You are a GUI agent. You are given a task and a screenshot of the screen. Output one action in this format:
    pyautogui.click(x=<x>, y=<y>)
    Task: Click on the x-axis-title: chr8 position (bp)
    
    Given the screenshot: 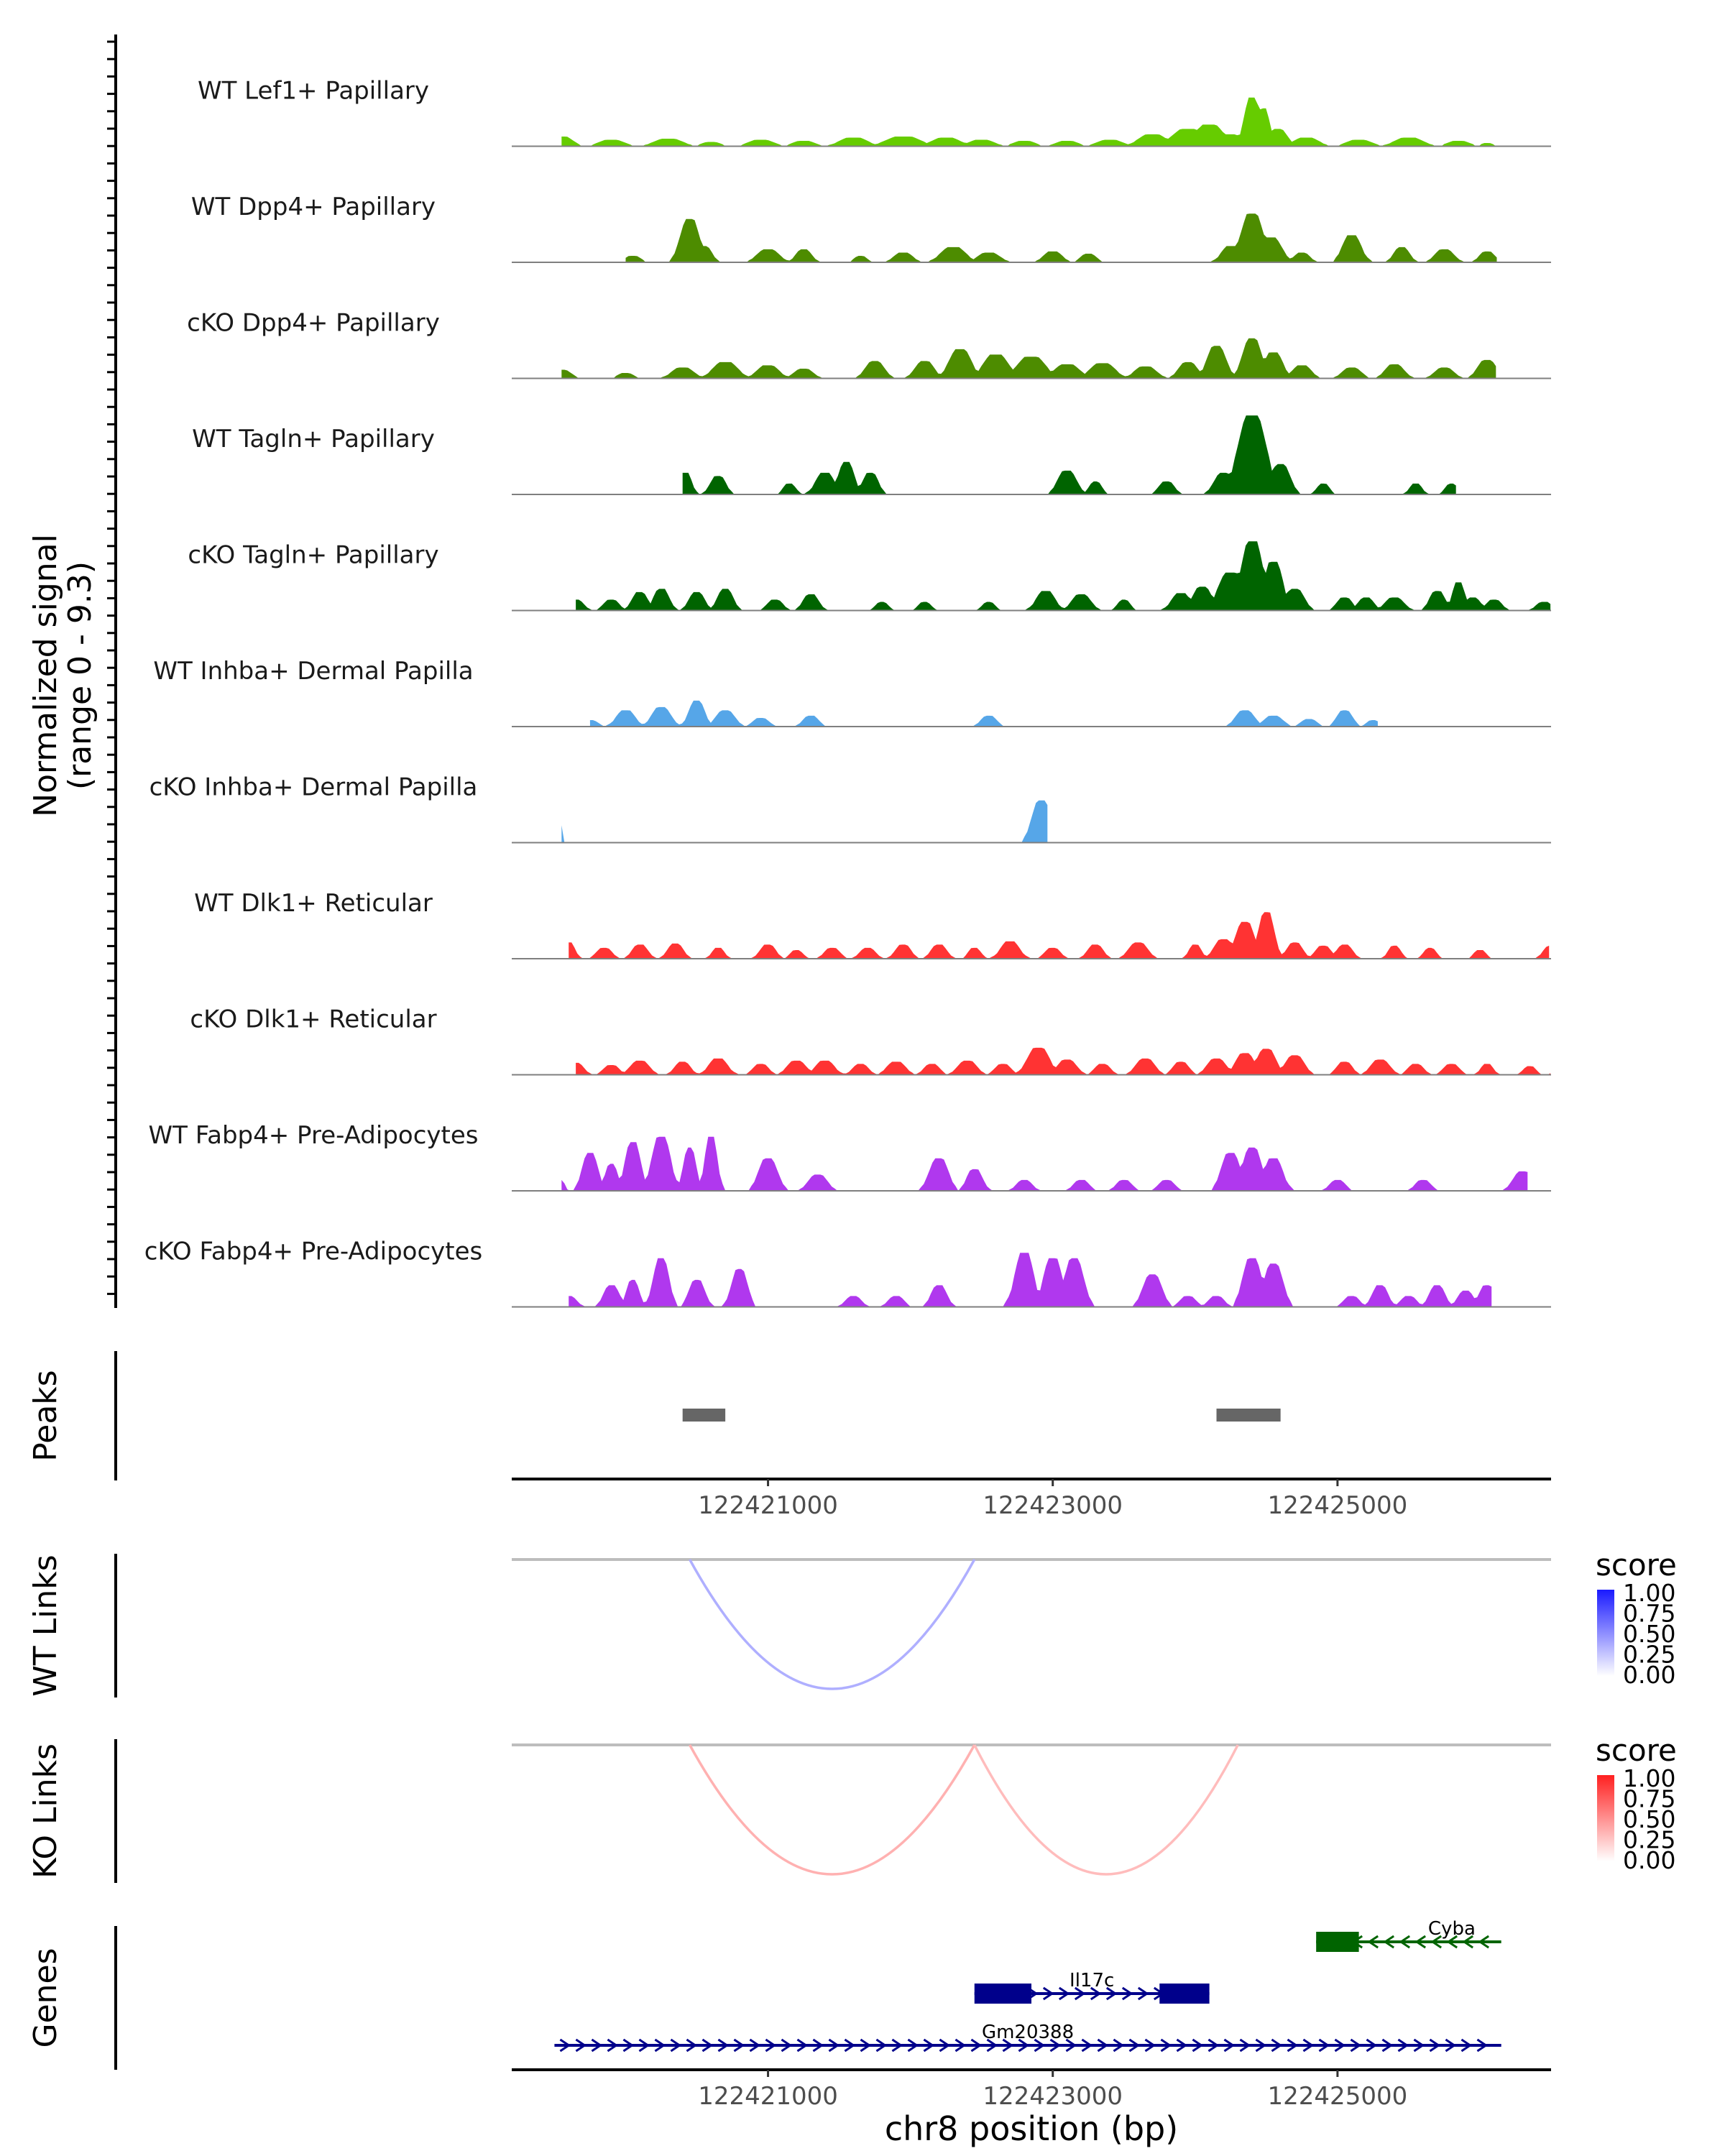 What is the action you would take?
    pyautogui.click(x=1031, y=2129)
    